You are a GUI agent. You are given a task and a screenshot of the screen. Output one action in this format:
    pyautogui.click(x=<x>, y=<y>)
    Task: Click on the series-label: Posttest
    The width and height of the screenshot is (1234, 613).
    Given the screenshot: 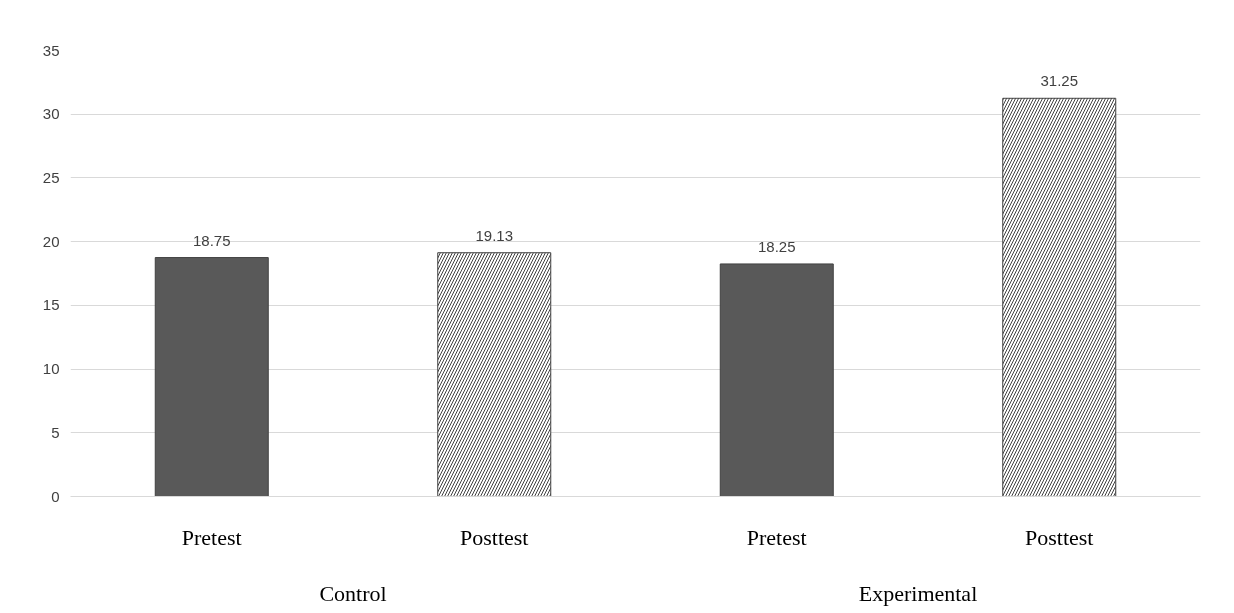 What is the action you would take?
    pyautogui.click(x=494, y=537)
    